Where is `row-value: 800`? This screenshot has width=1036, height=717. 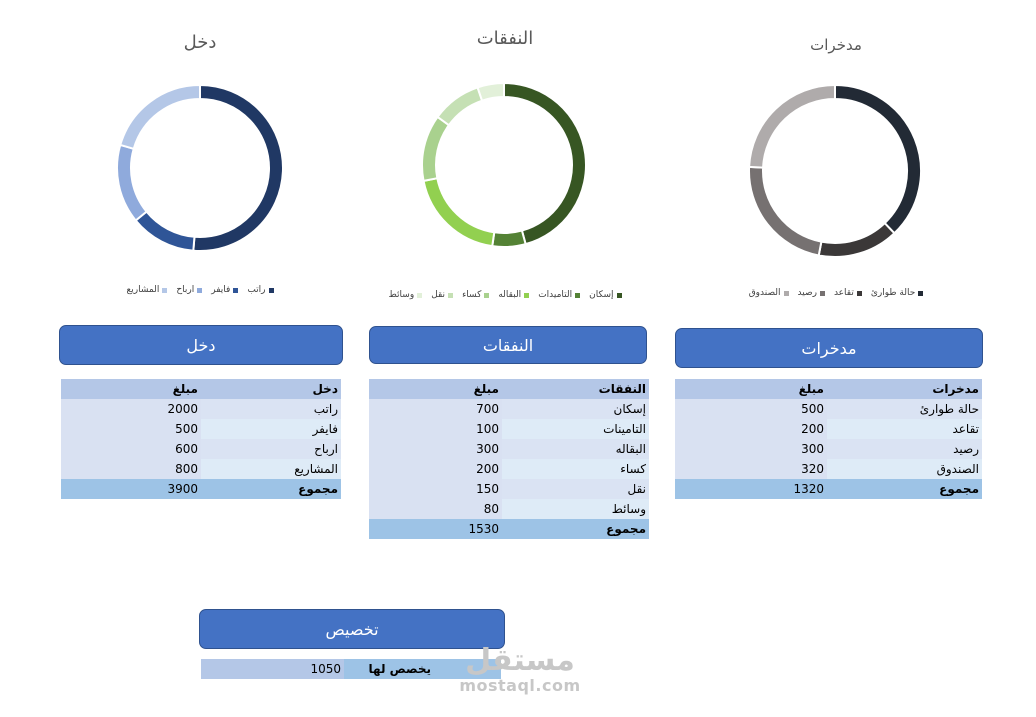 row-value: 800 is located at coordinates (131, 469).